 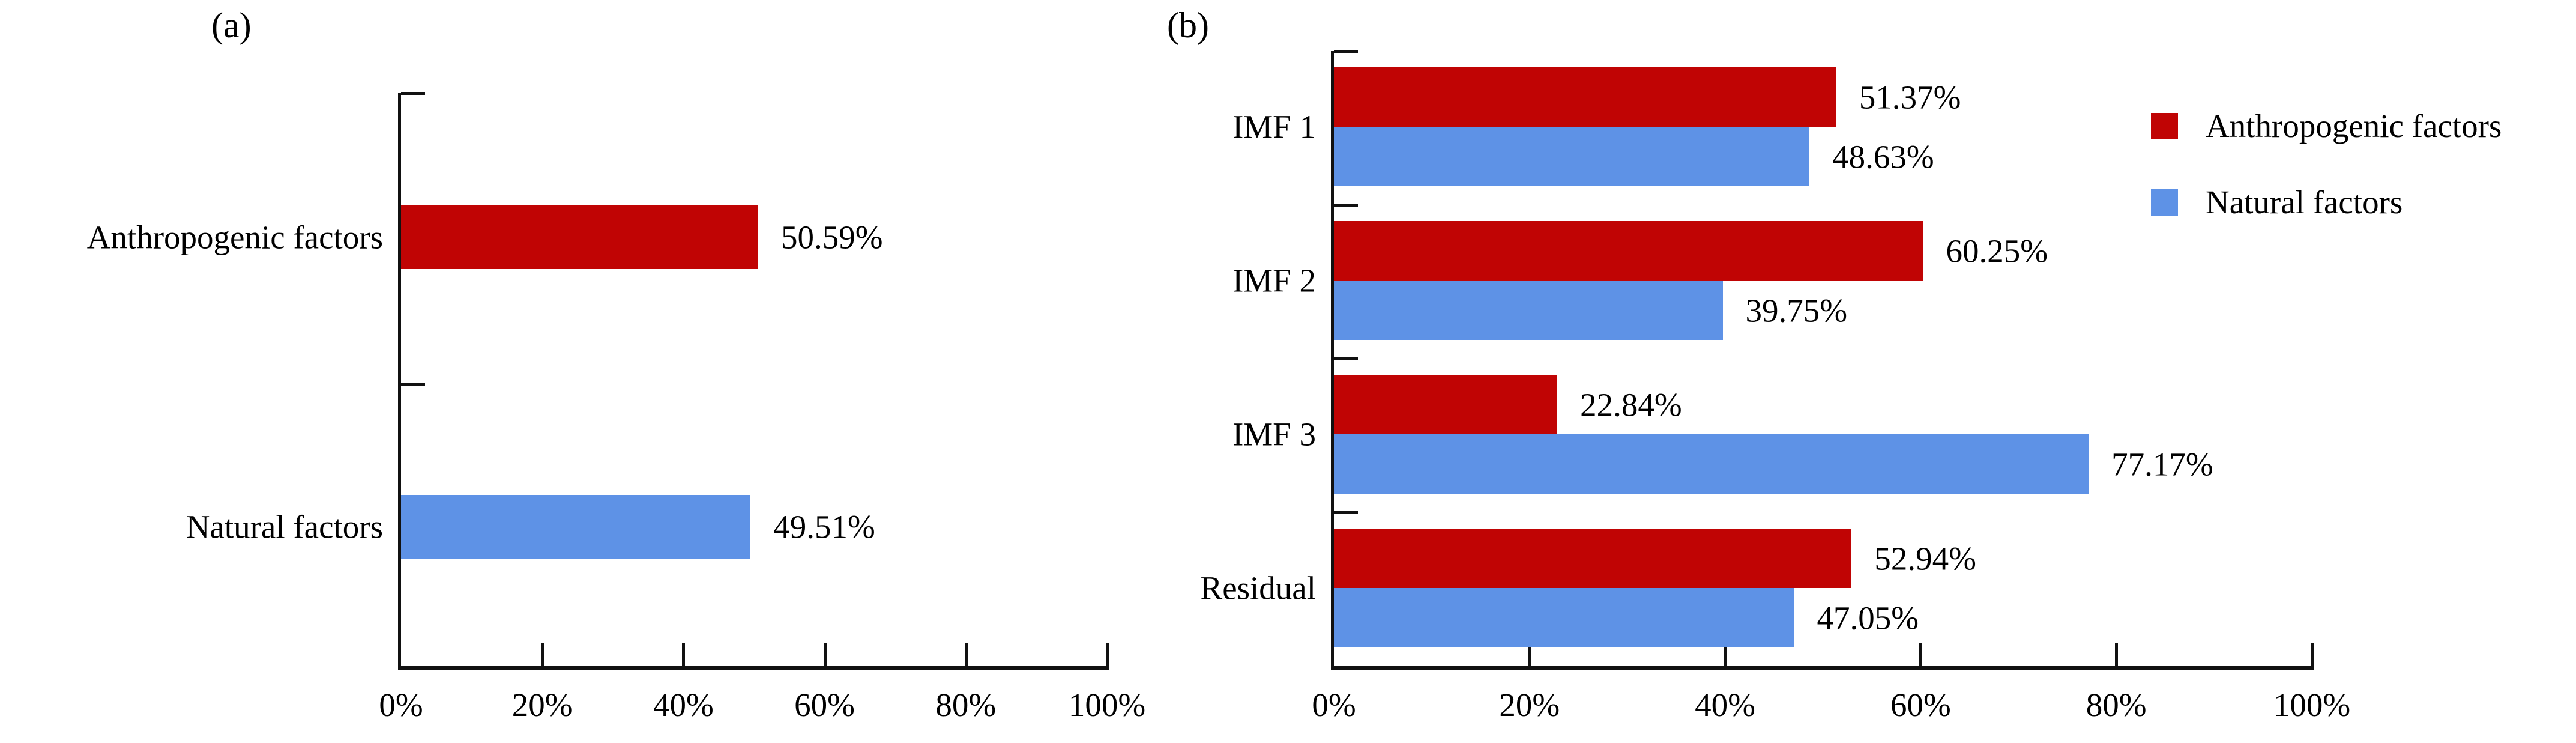 I want to click on chart-b-value-label-3-anthropogenic: 52.94%, so click(x=1925, y=558).